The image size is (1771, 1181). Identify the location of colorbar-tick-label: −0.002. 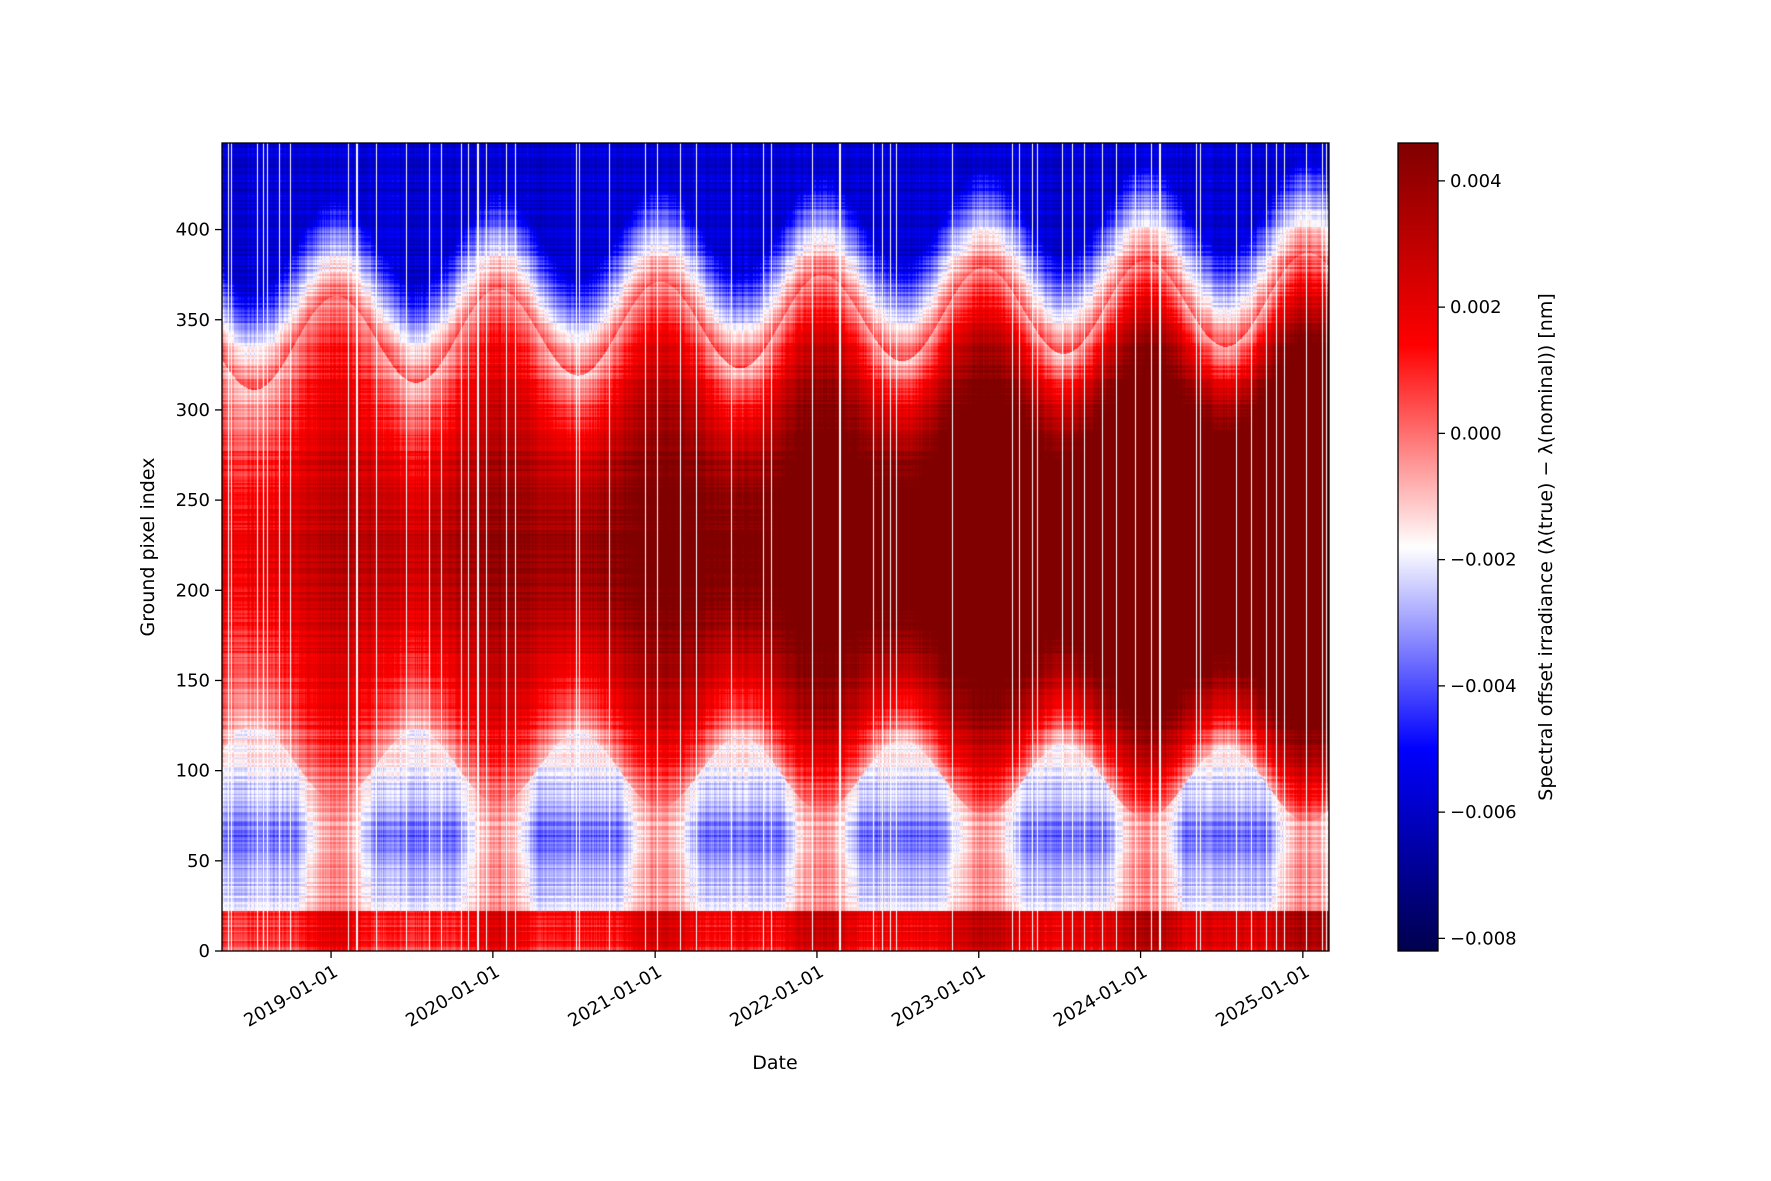
(1483, 560).